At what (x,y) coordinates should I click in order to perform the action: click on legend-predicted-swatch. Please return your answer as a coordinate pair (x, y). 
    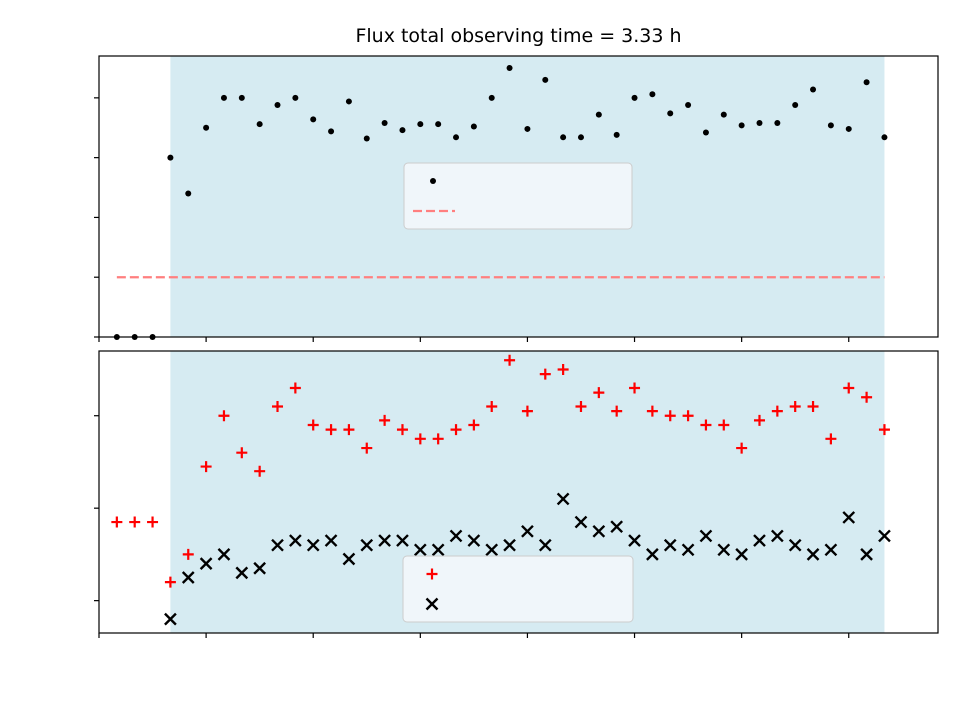
    Looking at the image, I should click on (432, 604).